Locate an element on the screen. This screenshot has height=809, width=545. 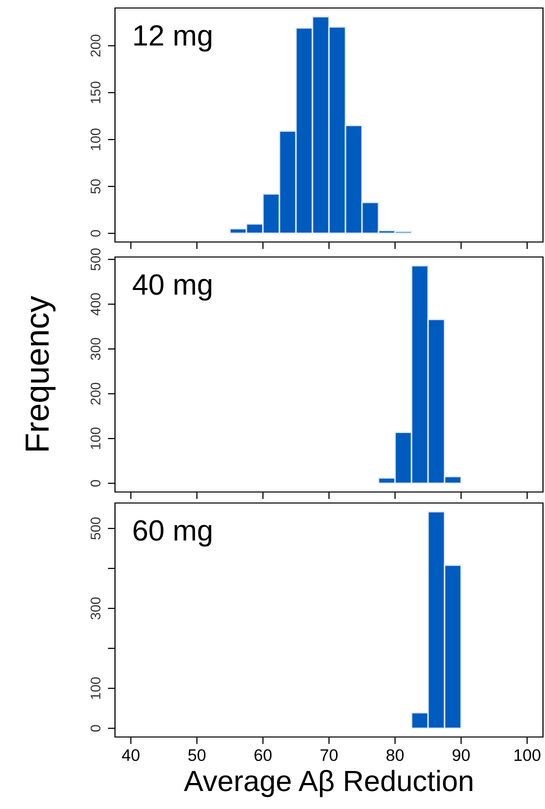
annotation: 60 mg is located at coordinates (173, 533).